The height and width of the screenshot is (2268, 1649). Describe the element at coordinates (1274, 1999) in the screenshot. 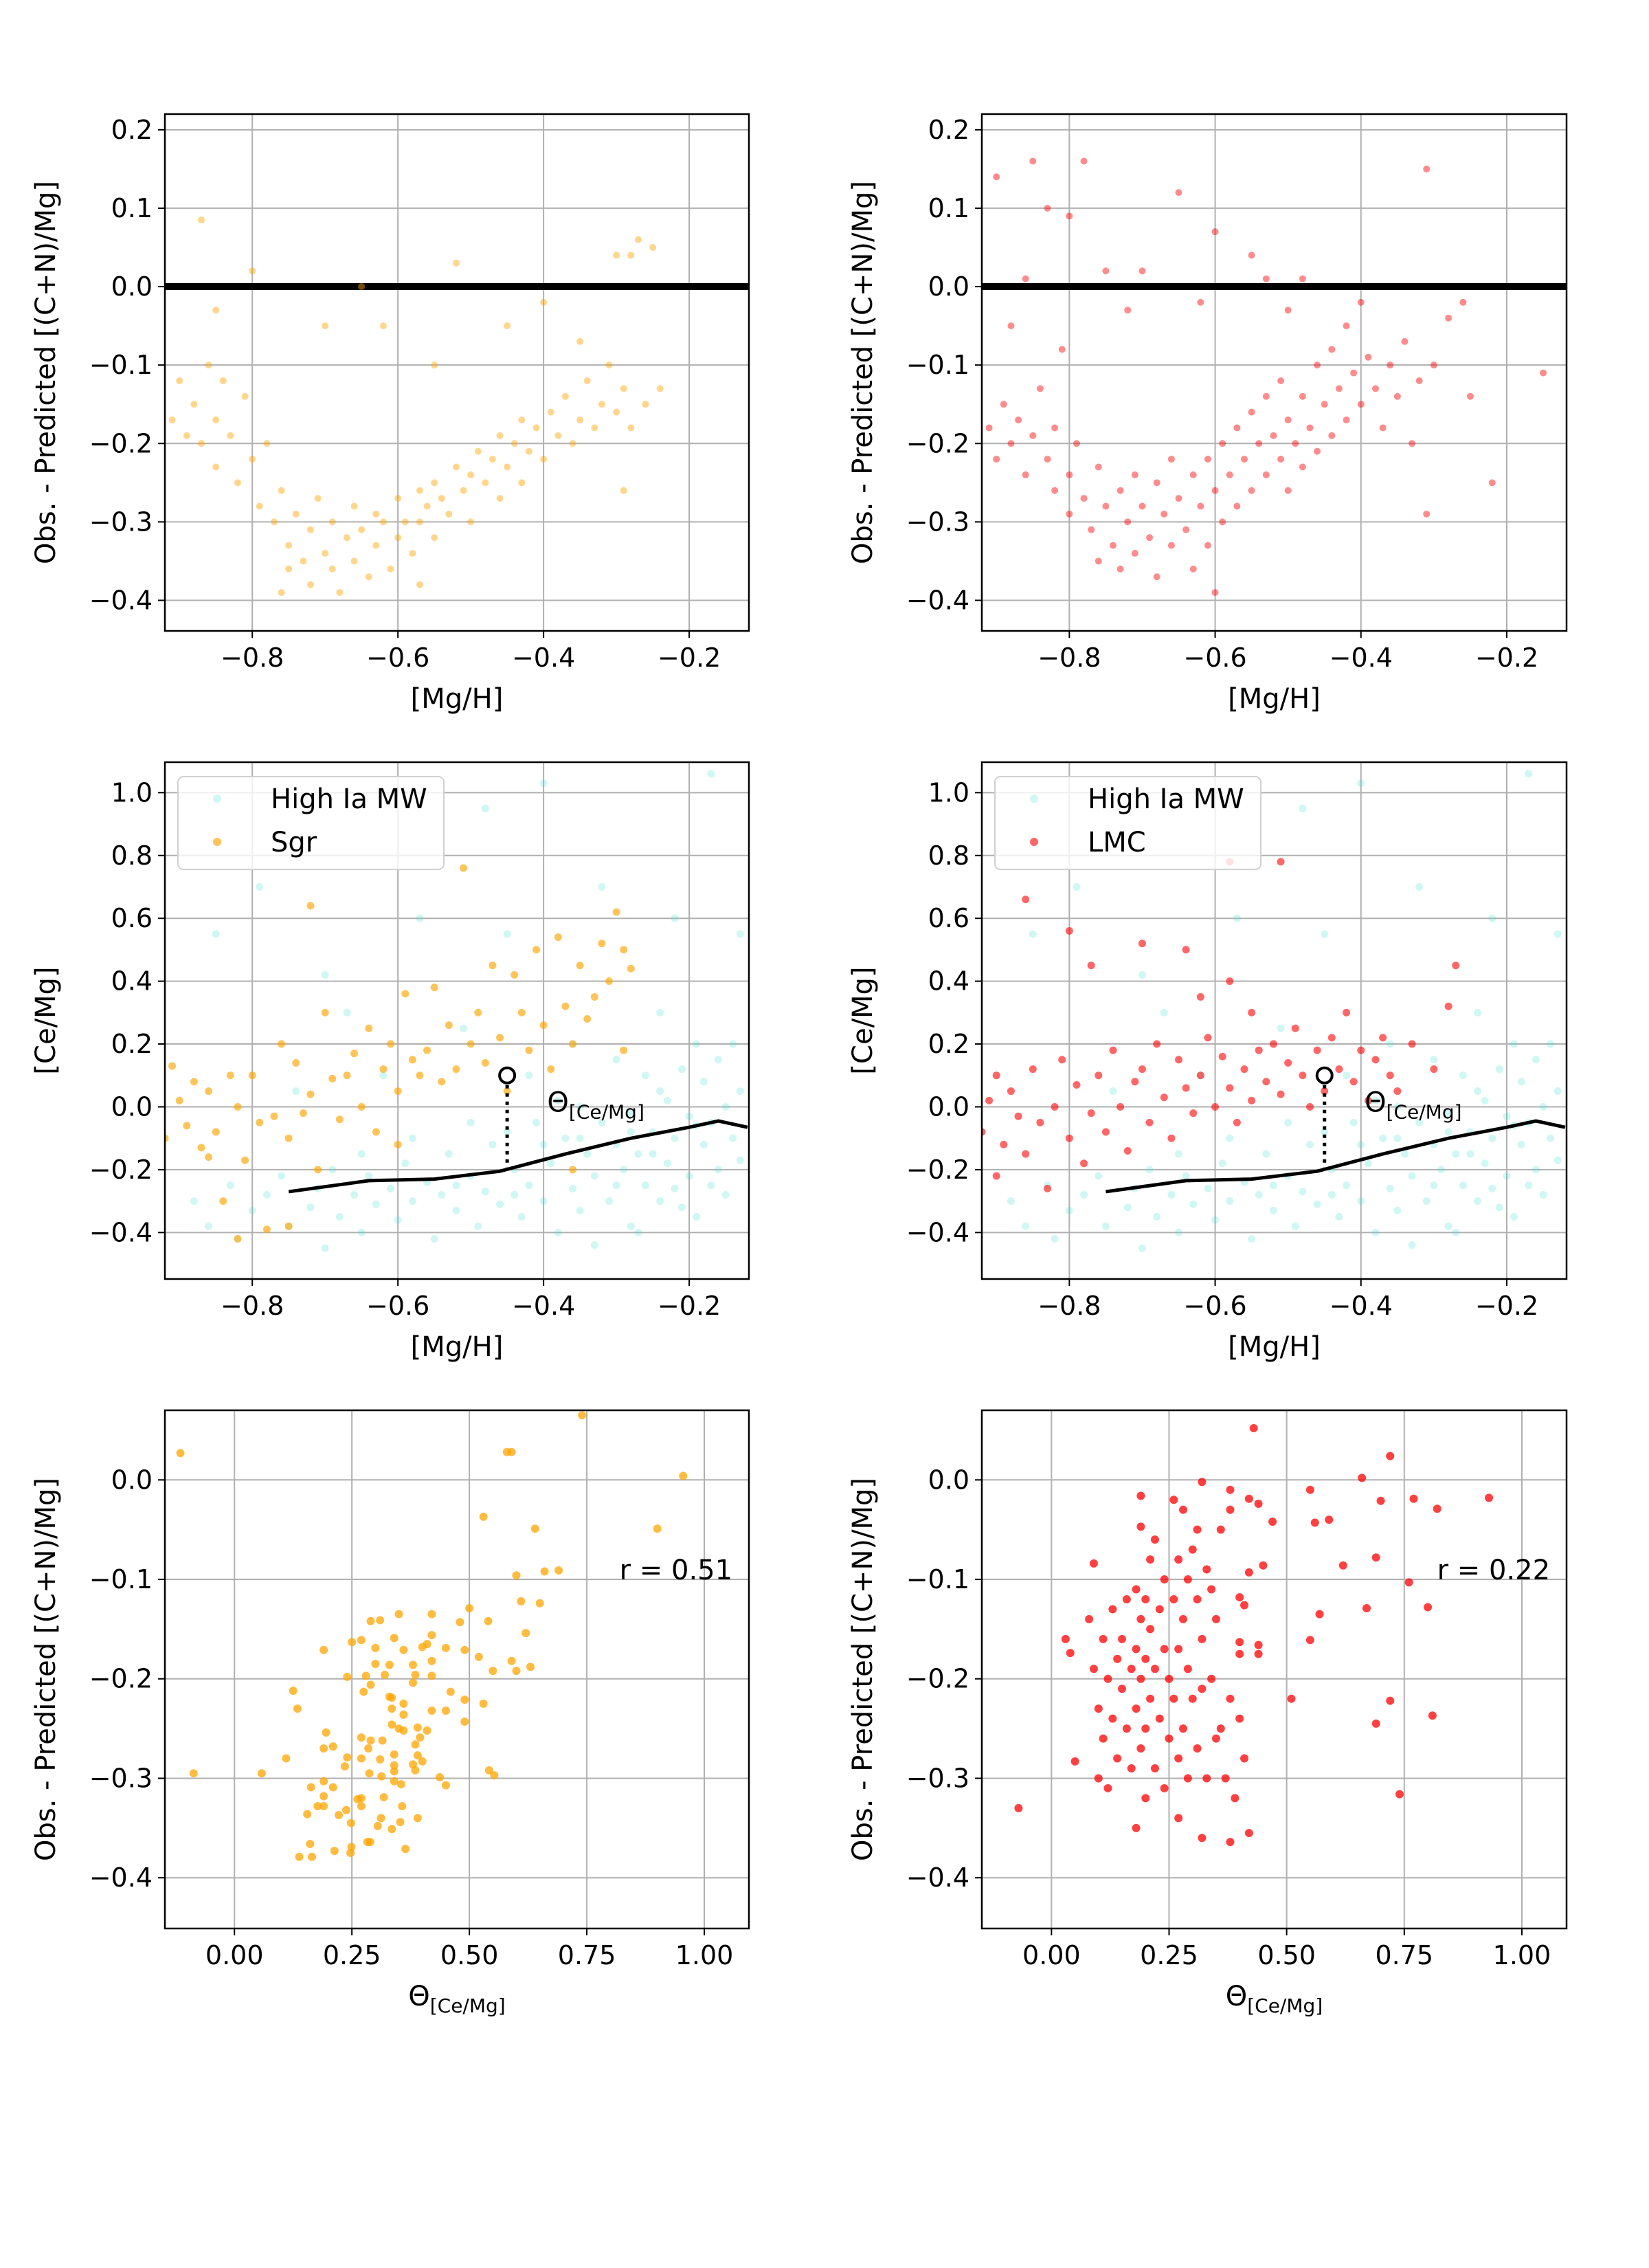

I see `x-axis-label: Θ[Ce/Mg]` at that location.